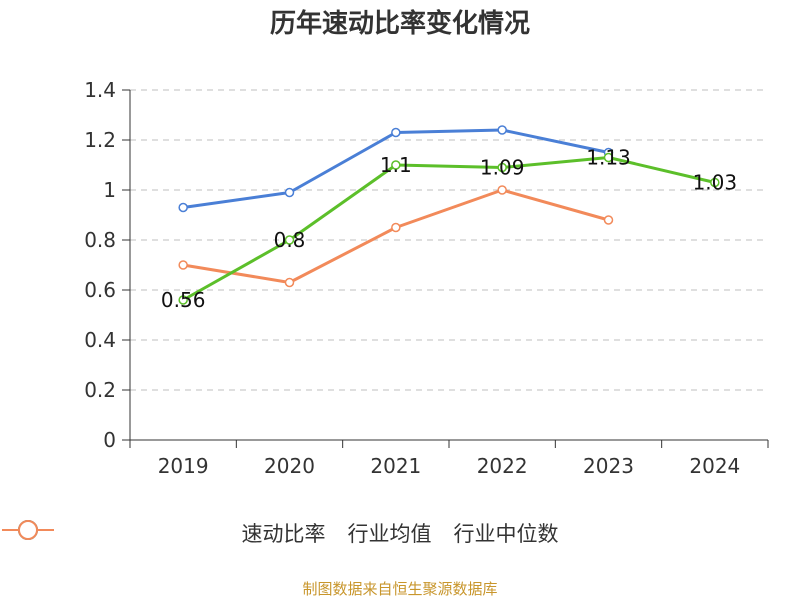 The width and height of the screenshot is (800, 600). What do you see at coordinates (608, 466) in the screenshot?
I see `x-tick-label: 2023` at bounding box center [608, 466].